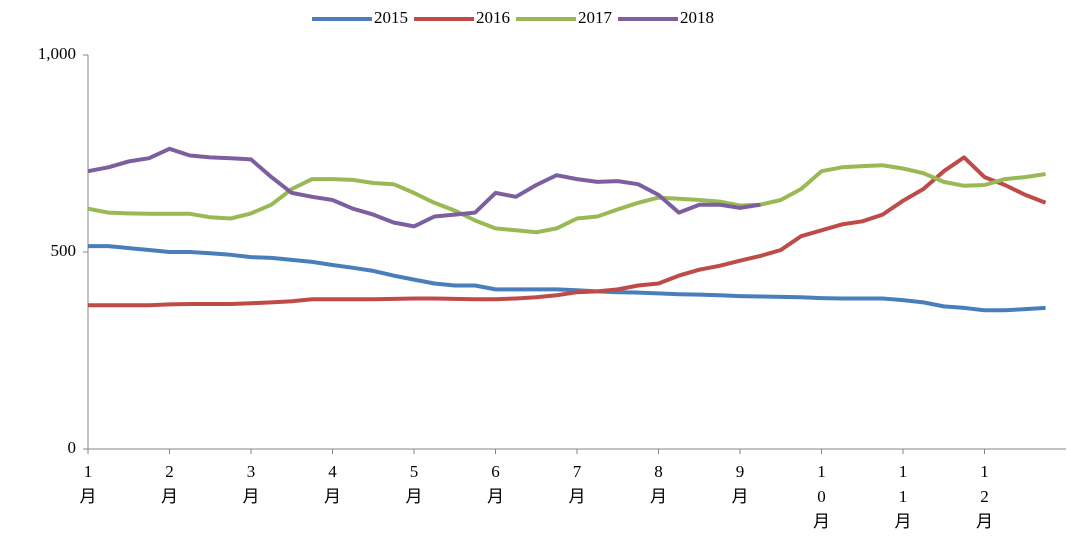 The width and height of the screenshot is (1067, 542). Describe the element at coordinates (64, 250) in the screenshot. I see `y-tick-label: 500` at that location.